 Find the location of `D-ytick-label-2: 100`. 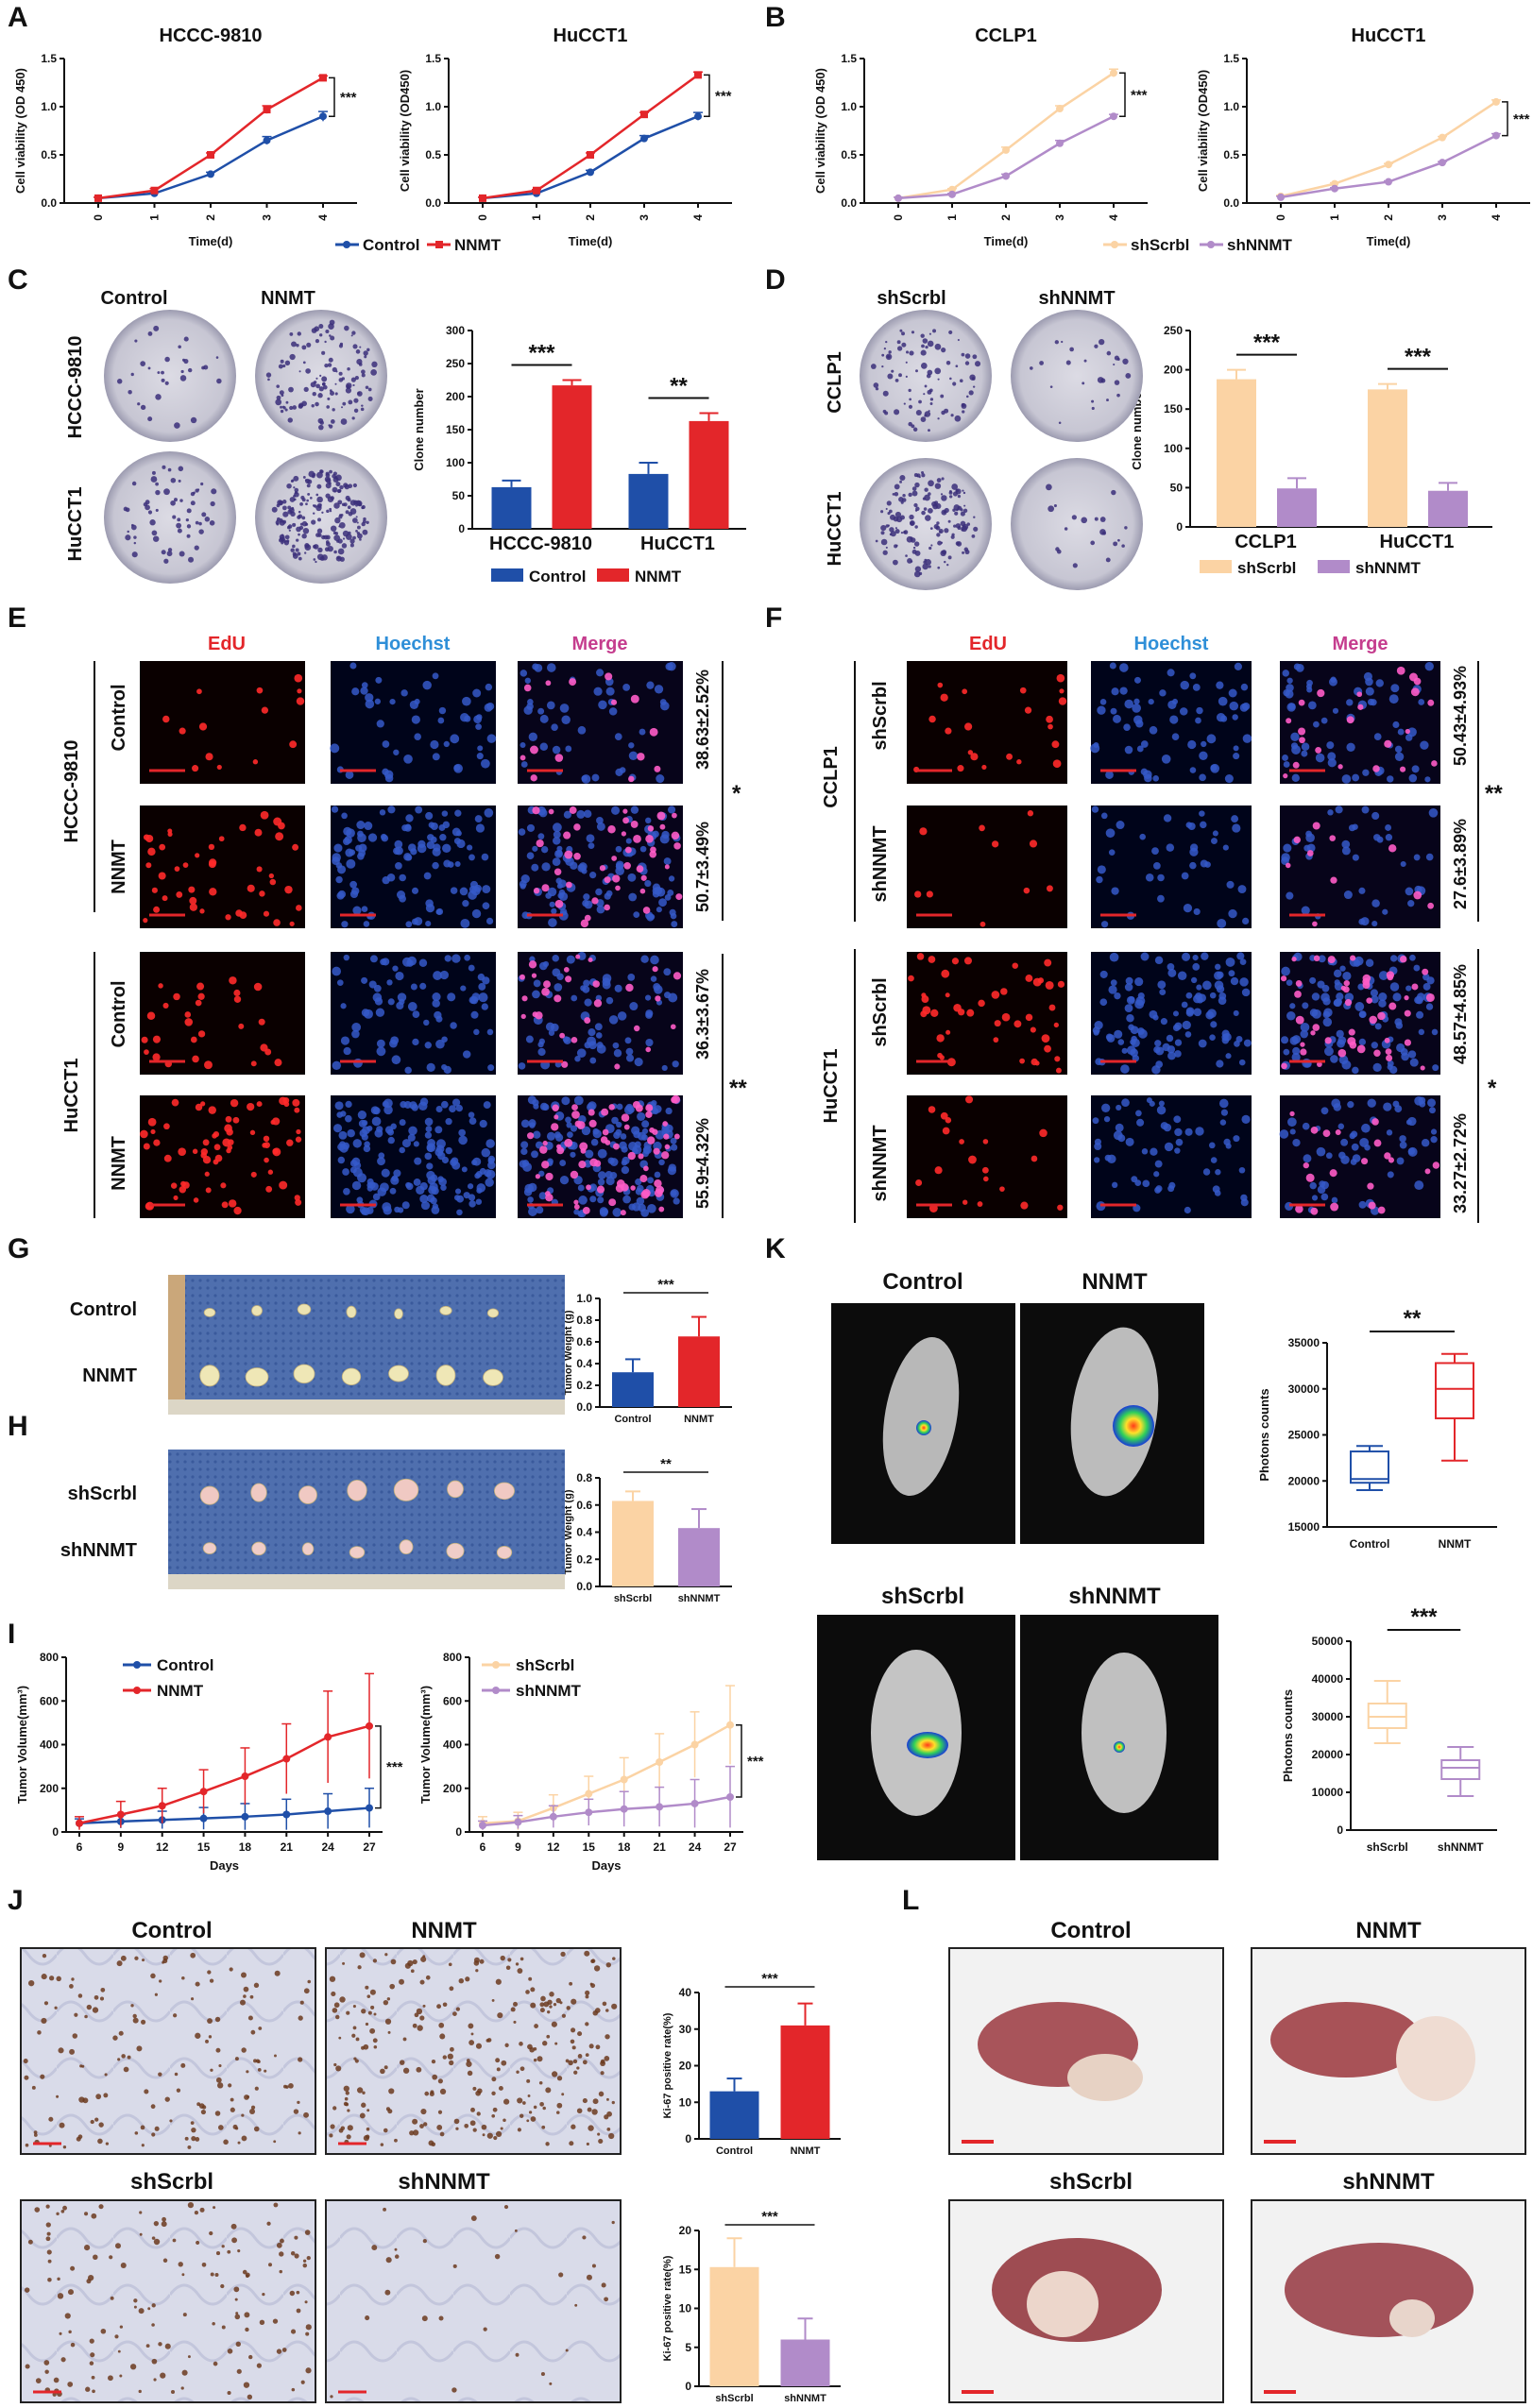

D-ytick-label-2: 100 is located at coordinates (1174, 448).